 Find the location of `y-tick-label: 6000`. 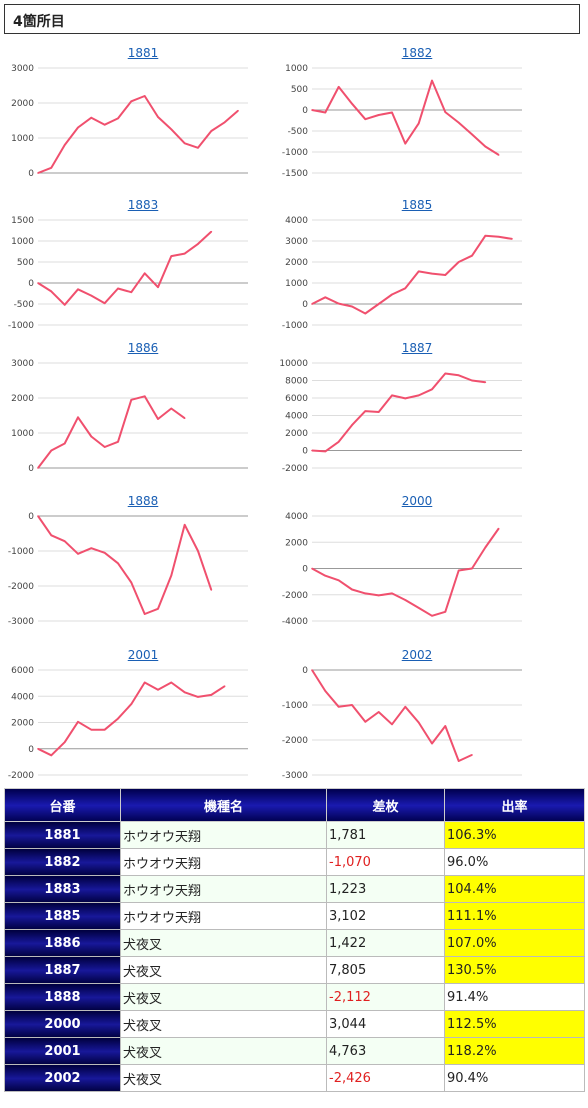

y-tick-label: 6000 is located at coordinates (22, 671).